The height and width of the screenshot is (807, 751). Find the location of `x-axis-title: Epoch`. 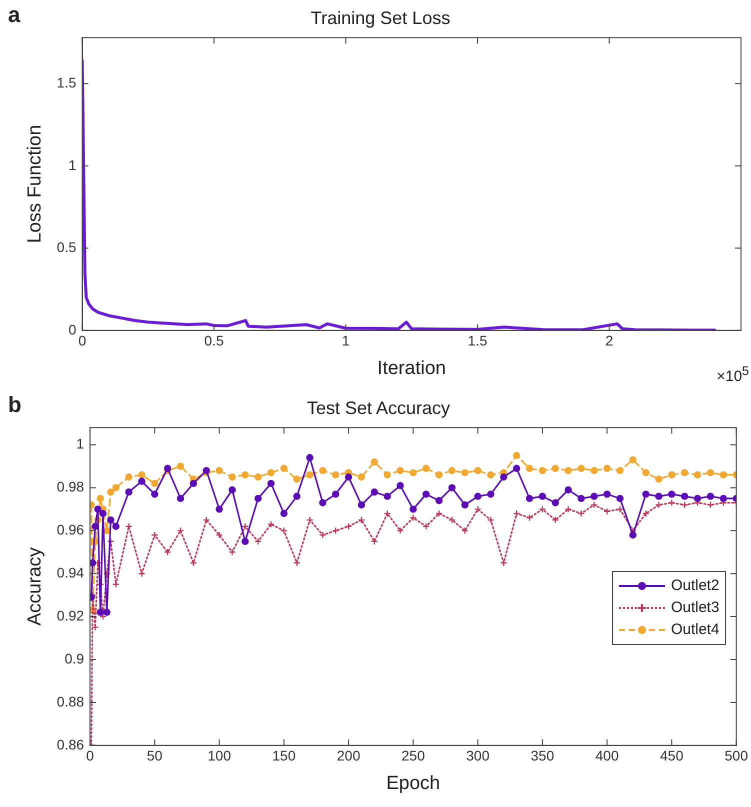

x-axis-title: Epoch is located at coordinates (413, 783).